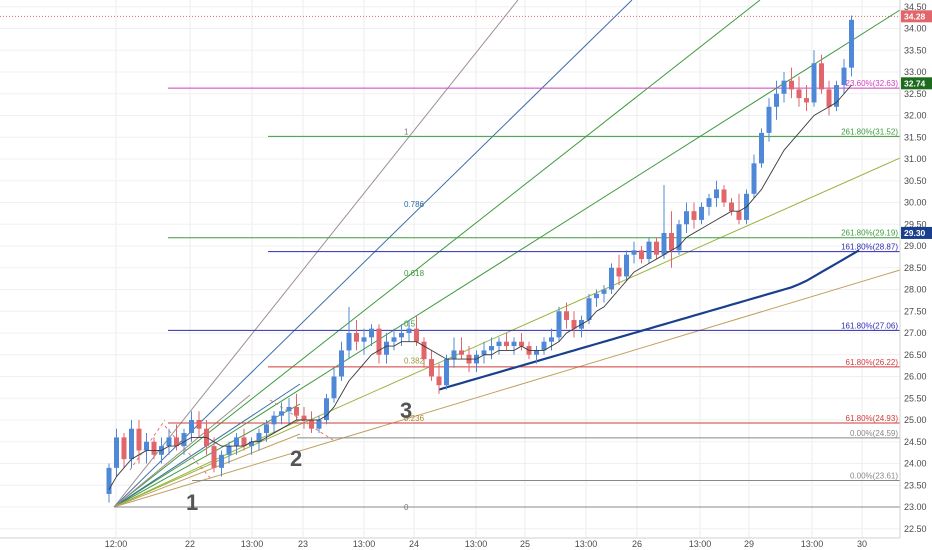  Describe the element at coordinates (915, 485) in the screenshot. I see `y-tick-label: 23.50` at that location.